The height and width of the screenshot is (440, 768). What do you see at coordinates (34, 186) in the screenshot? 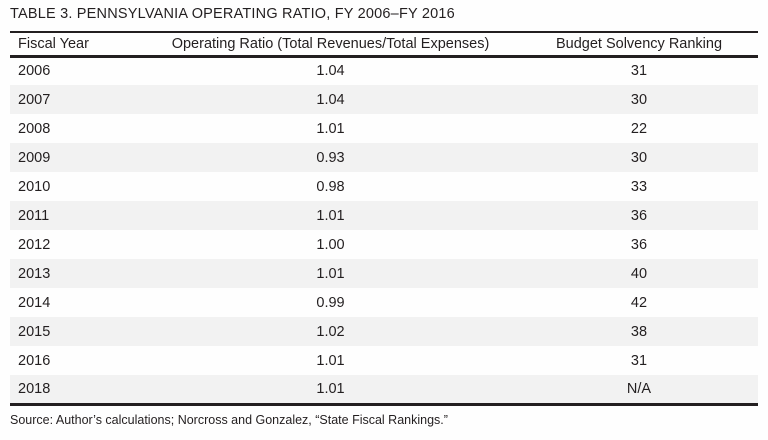
I see `fiscal-year-cell: 2010` at bounding box center [34, 186].